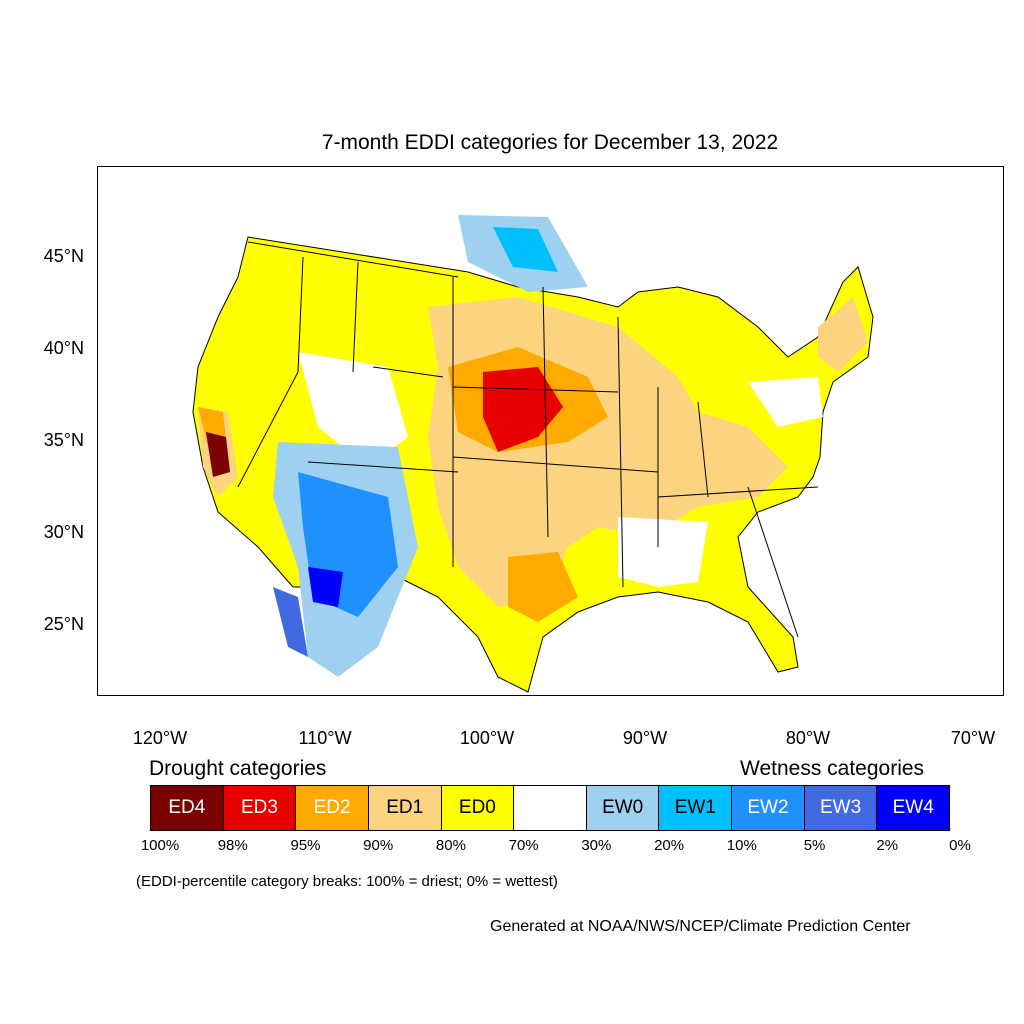 This screenshot has width=1024, height=1024. What do you see at coordinates (525, 249) in the screenshot?
I see `ew1-minnesota` at bounding box center [525, 249].